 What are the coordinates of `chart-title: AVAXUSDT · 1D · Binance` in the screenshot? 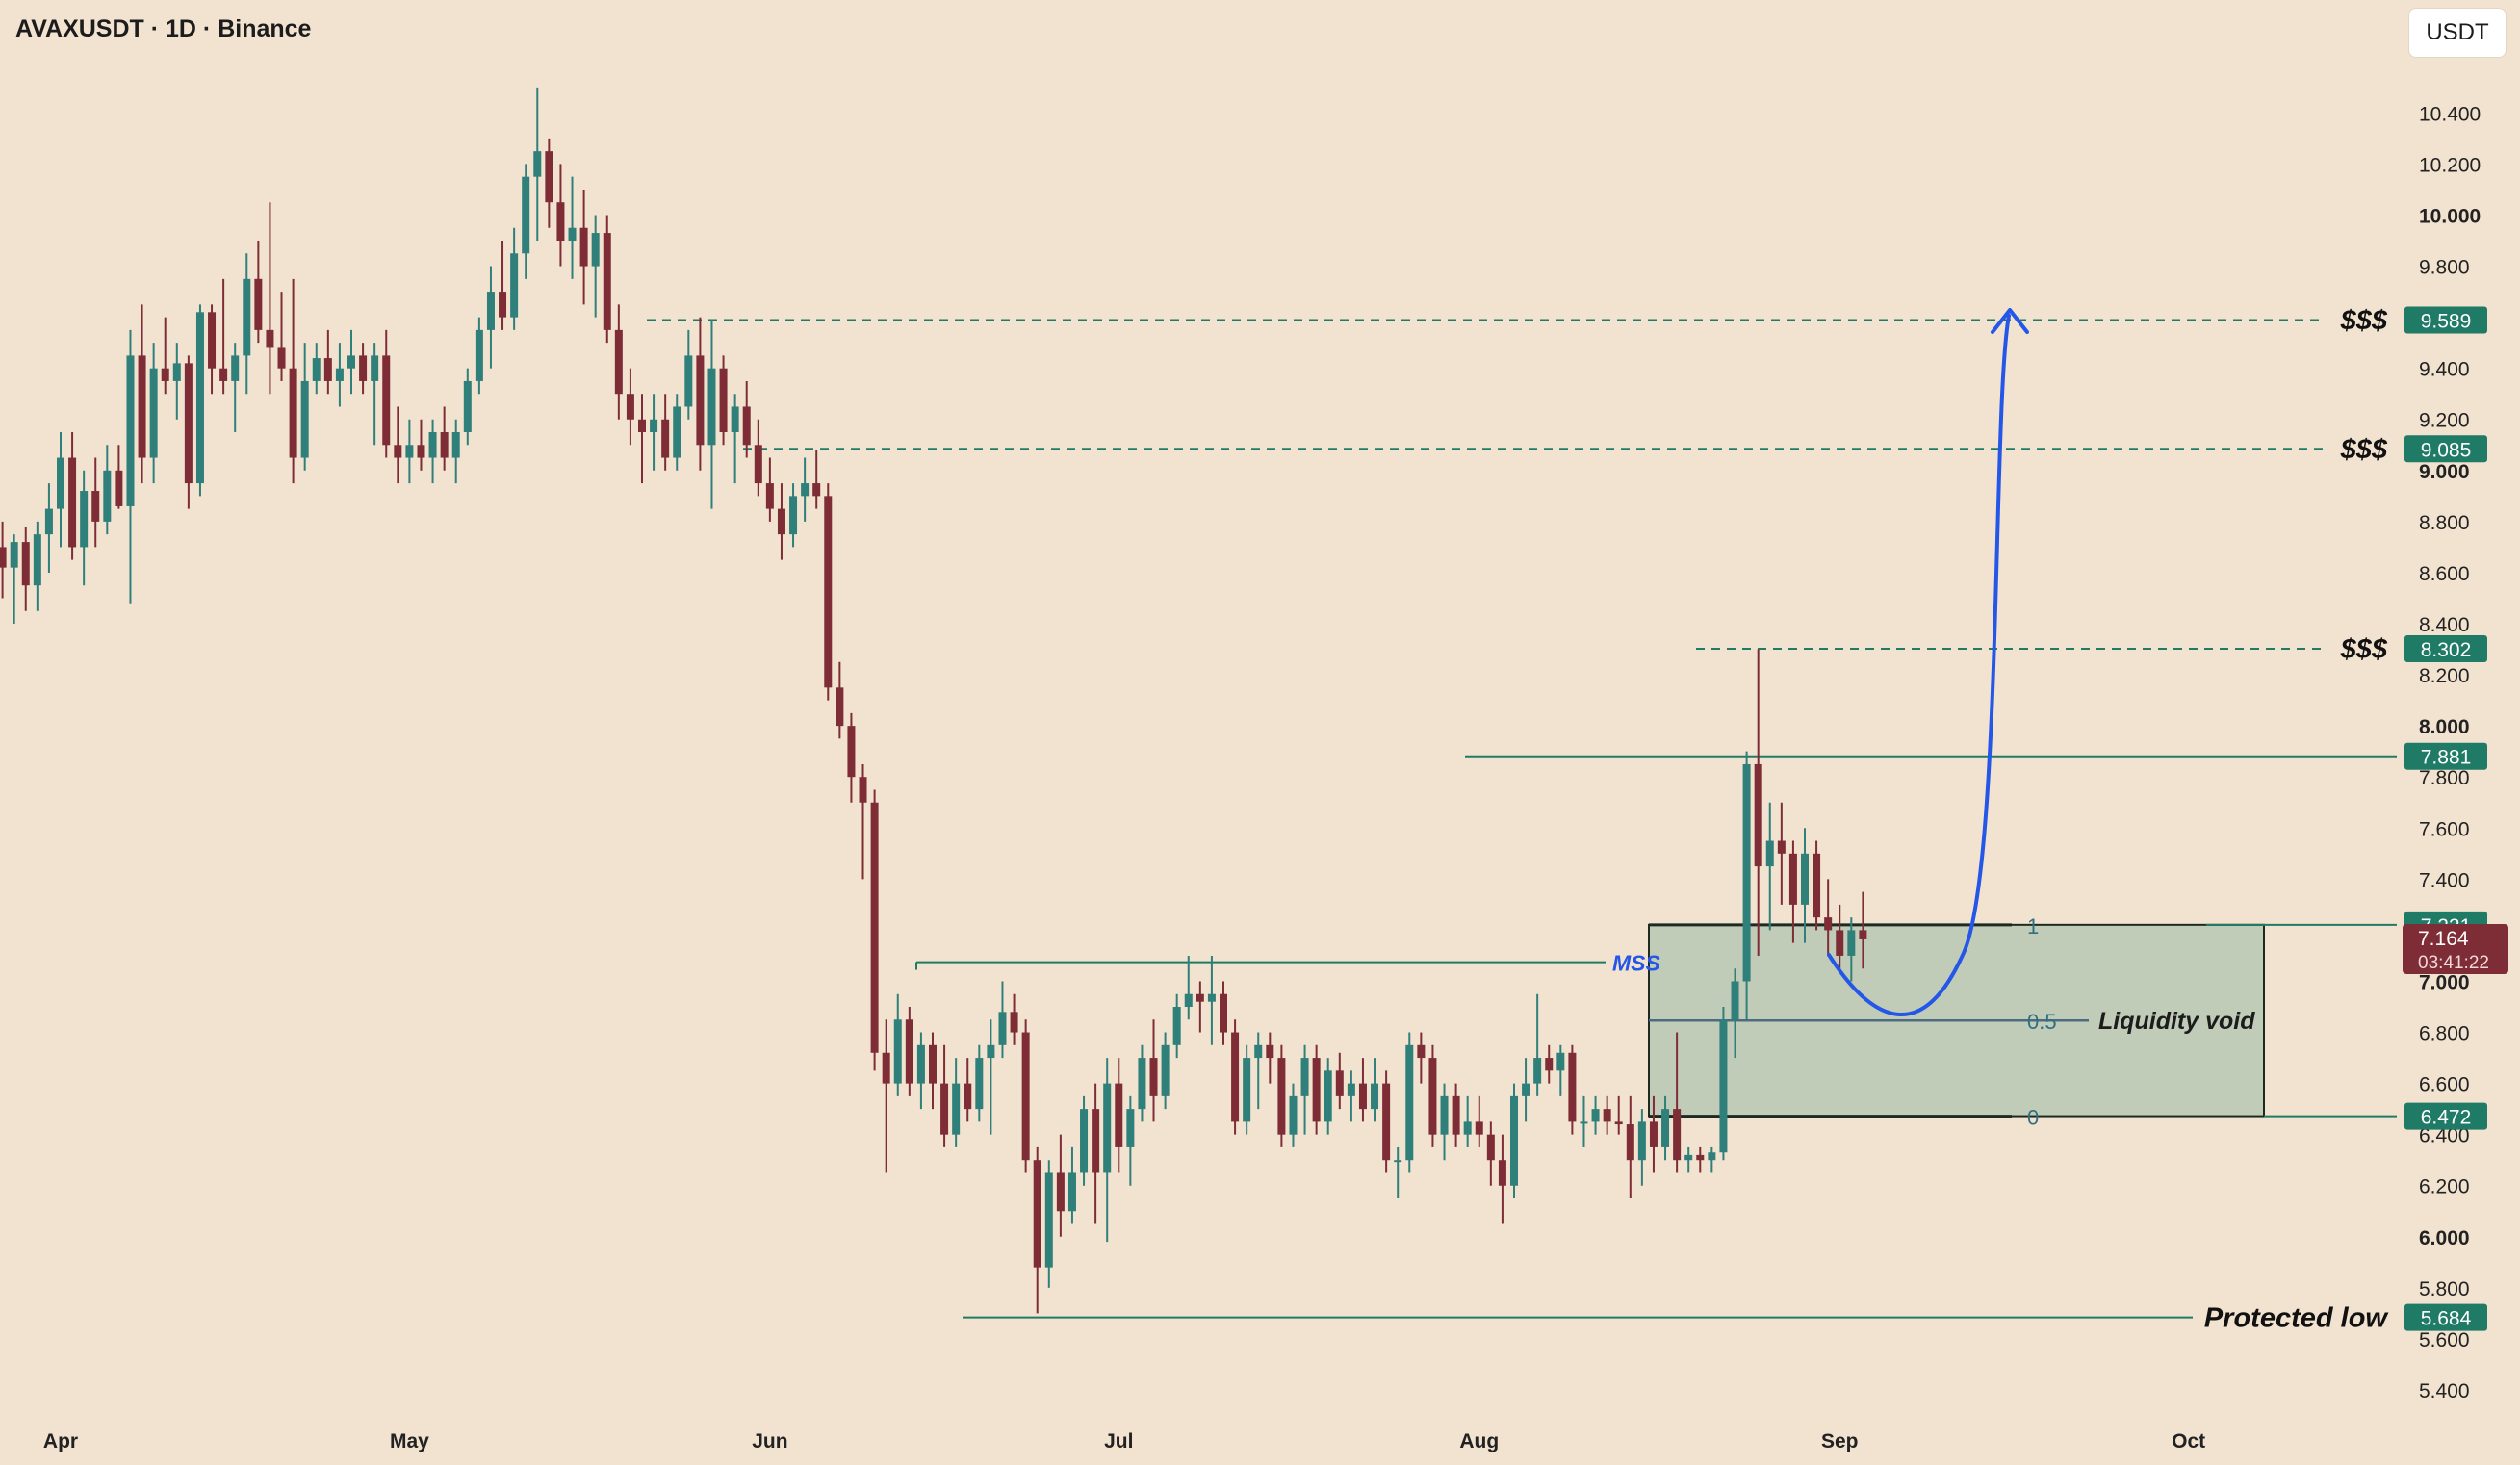 It's located at (163, 28).